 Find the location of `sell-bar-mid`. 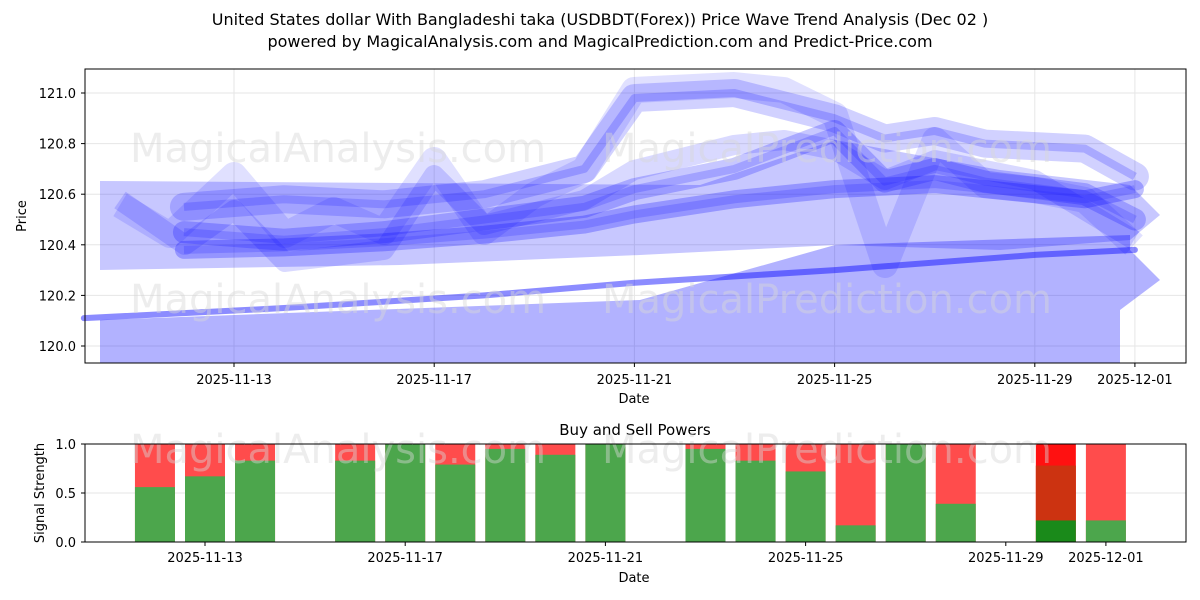

sell-bar-mid is located at coordinates (1055, 493).